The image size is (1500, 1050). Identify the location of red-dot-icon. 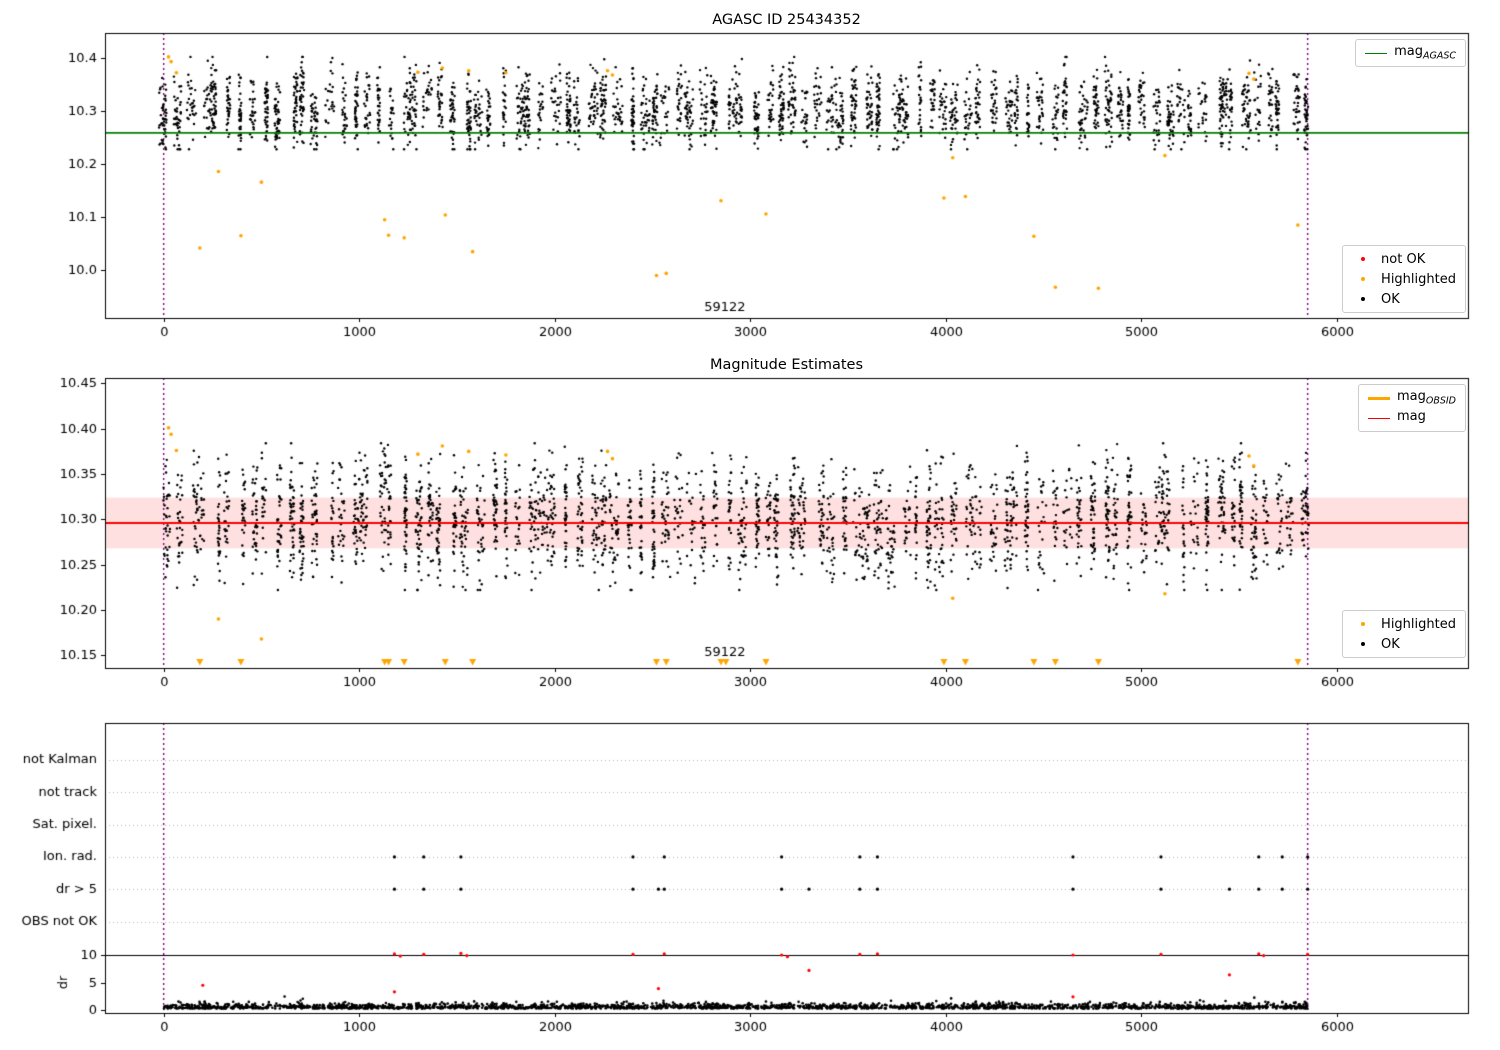
(1363, 259).